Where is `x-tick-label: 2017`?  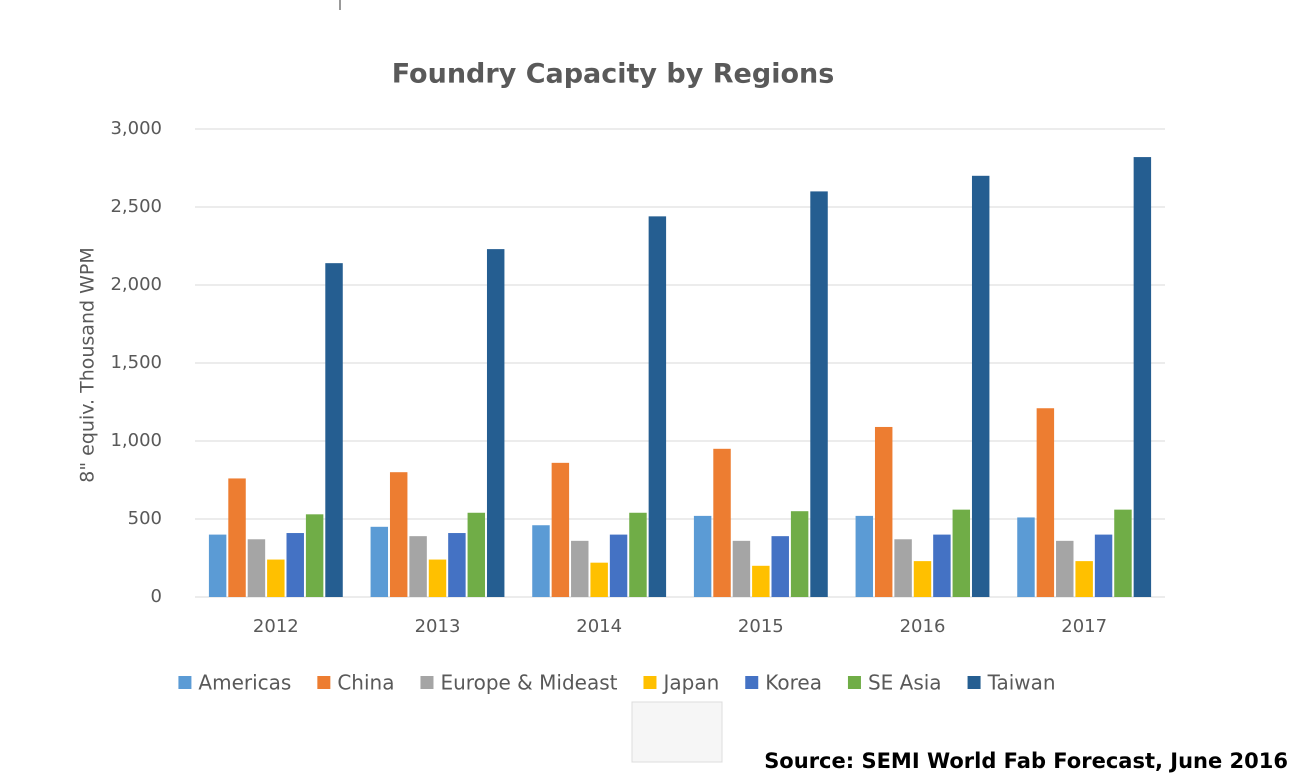 x-tick-label: 2017 is located at coordinates (1084, 626).